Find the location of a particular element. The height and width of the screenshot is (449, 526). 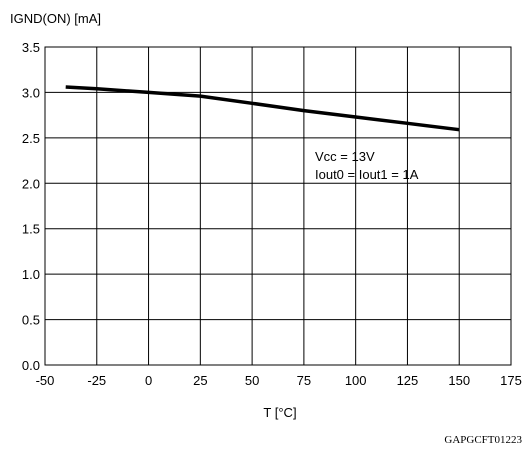

figure-reference: GAPGCFT01223 is located at coordinates (483, 440).